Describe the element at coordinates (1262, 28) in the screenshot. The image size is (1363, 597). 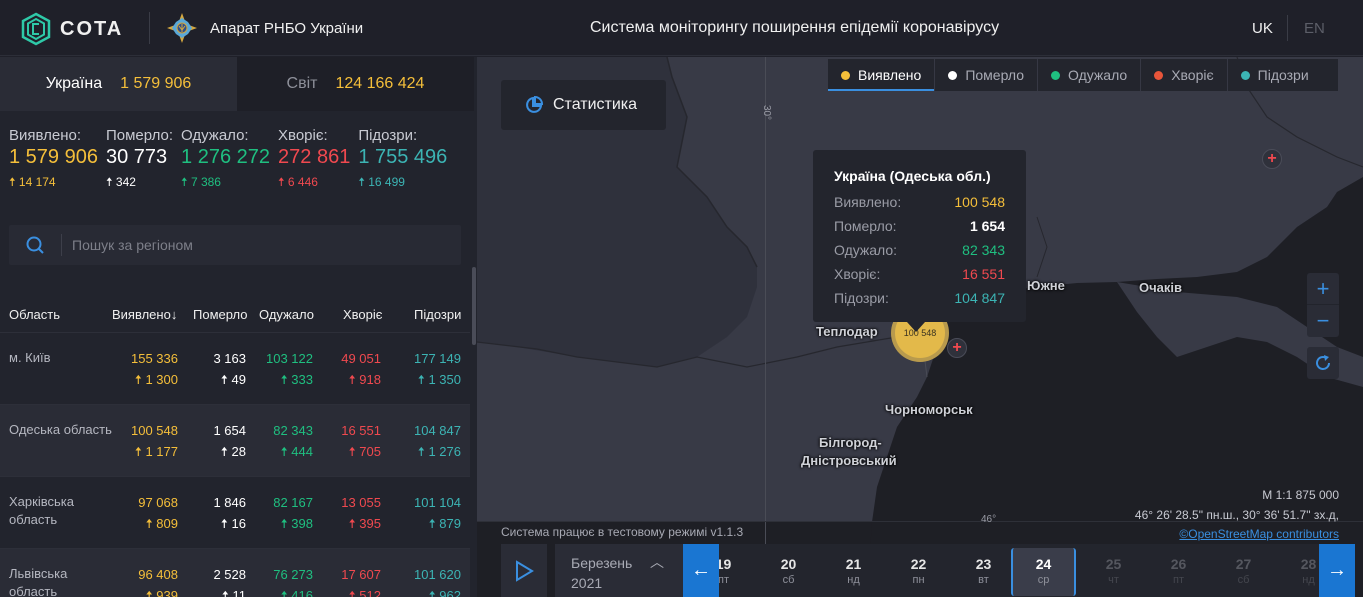
I see `lang-uk-button: UK` at that location.